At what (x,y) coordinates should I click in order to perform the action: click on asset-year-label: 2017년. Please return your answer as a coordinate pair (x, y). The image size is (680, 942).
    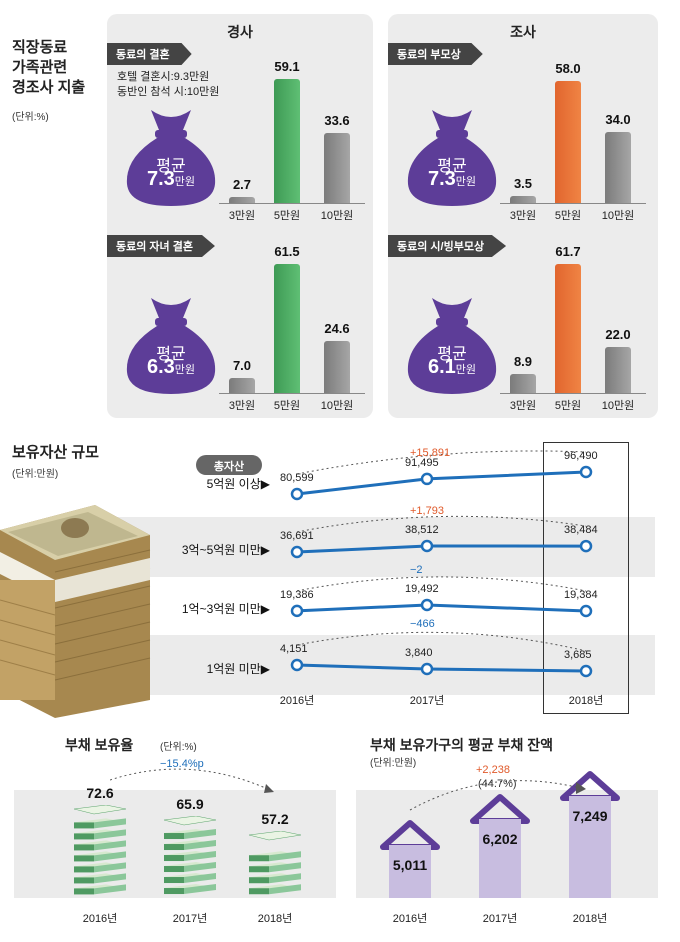
    Looking at the image, I should click on (427, 701).